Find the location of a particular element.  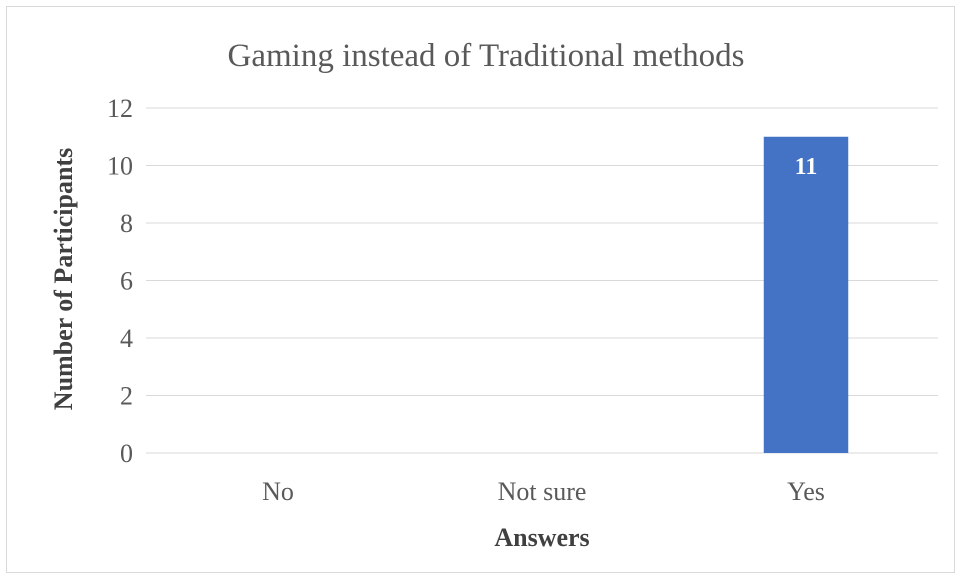

x-tick-label: No is located at coordinates (278, 491).